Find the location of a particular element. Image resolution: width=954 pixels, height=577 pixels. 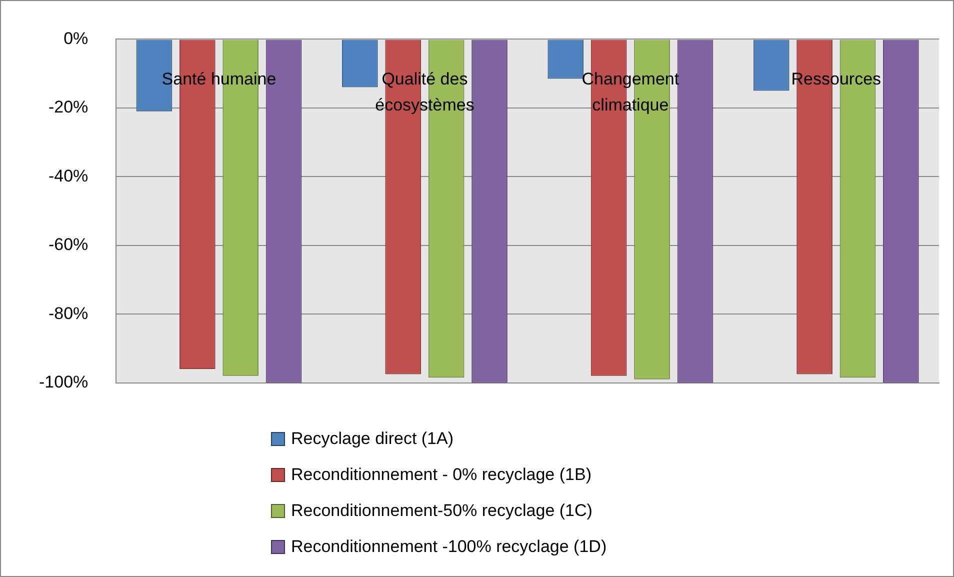

legend-label: Reconditionnement-50% recyclage (1C) is located at coordinates (441, 511).